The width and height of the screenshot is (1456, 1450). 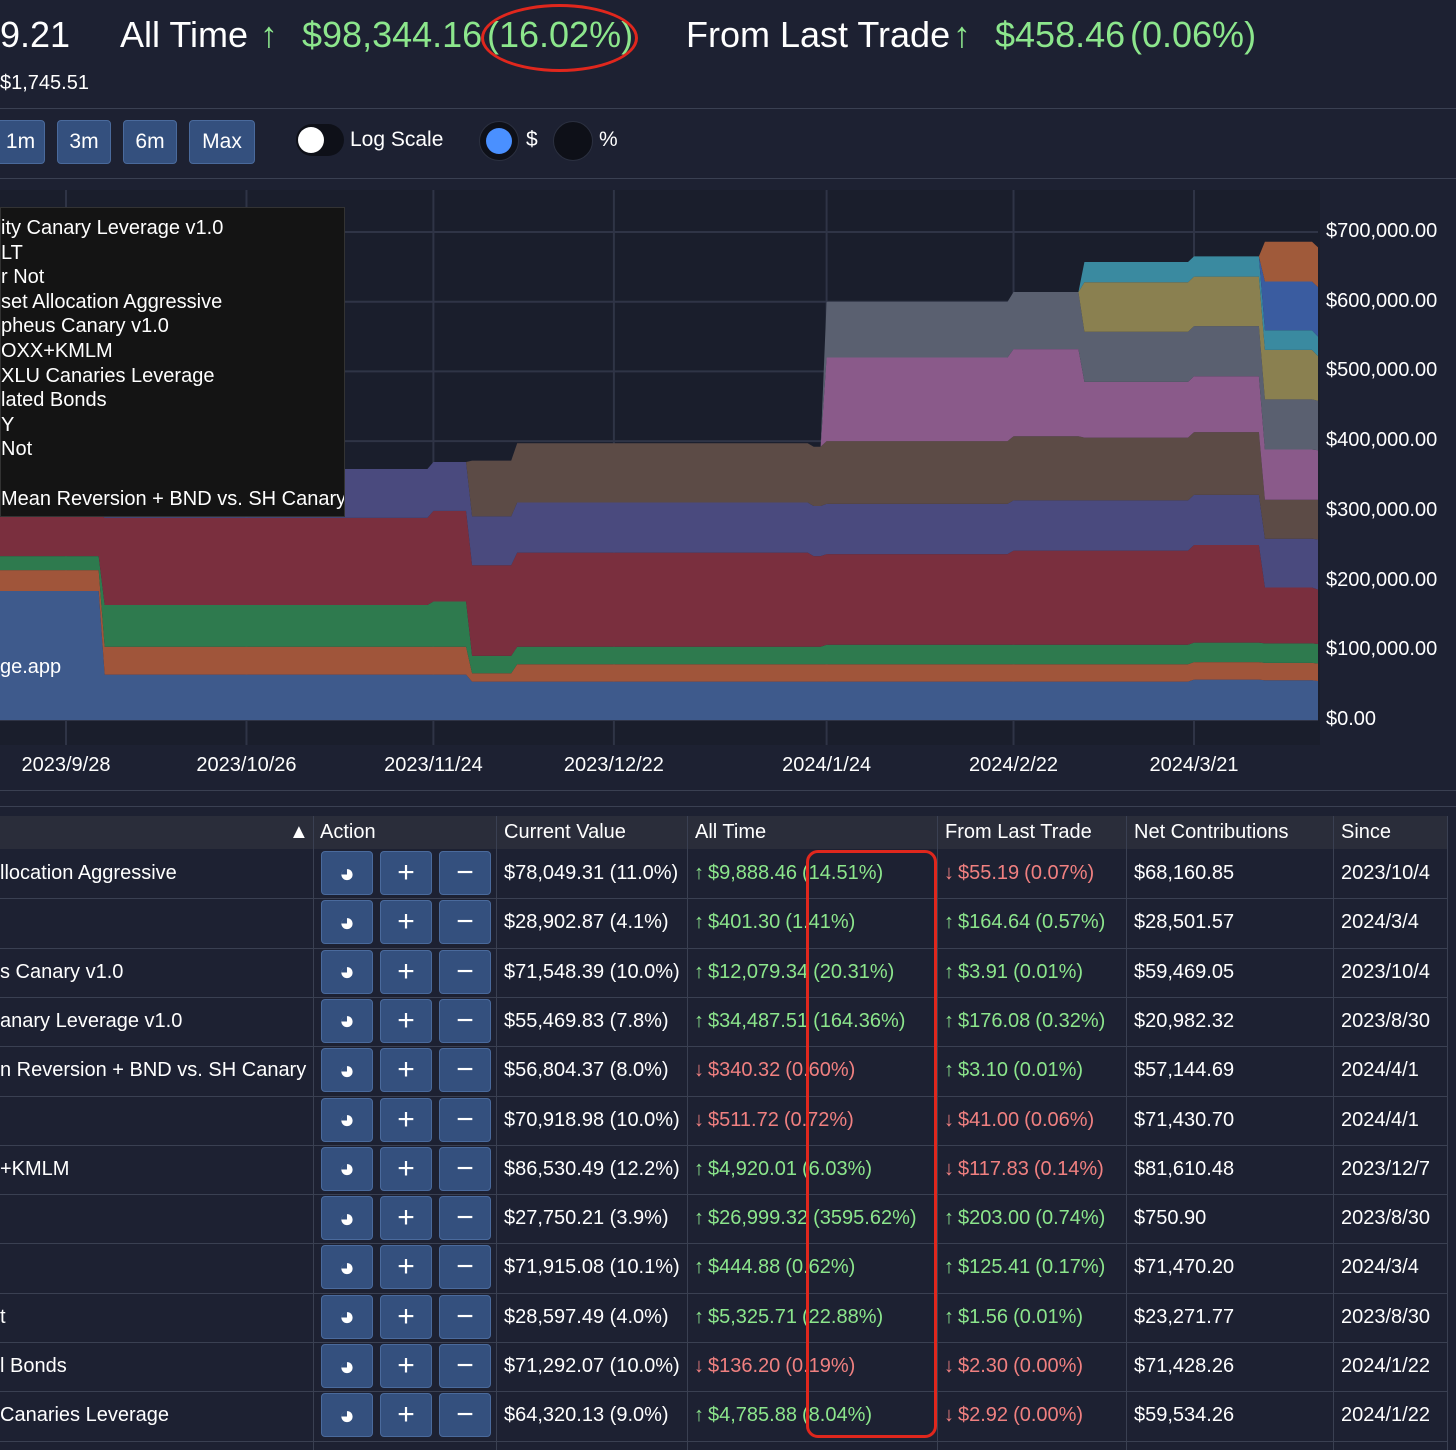 What do you see at coordinates (35, 1168) in the screenshot?
I see `strategy-name: +KMLM` at bounding box center [35, 1168].